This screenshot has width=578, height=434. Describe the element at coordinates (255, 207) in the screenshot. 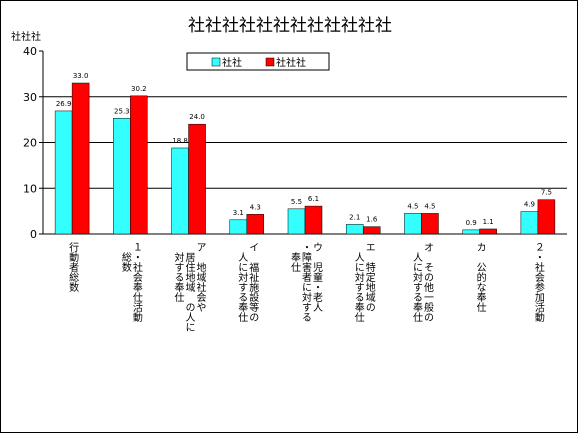

I see `bar-data-label: 4.3` at that location.